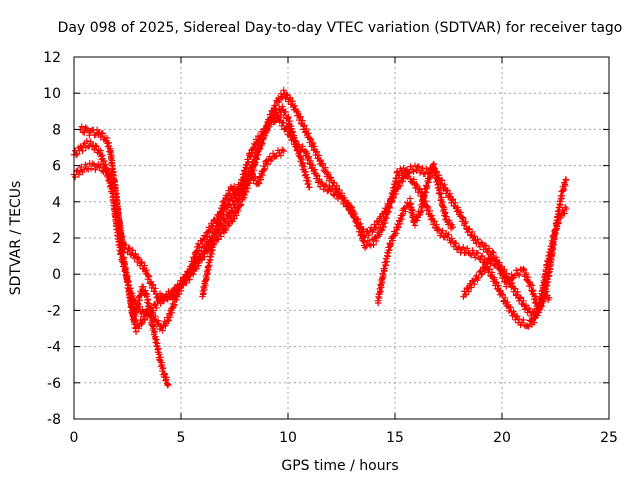 Image resolution: width=640 pixels, height=480 pixels. I want to click on x-tick-label: 20, so click(502, 438).